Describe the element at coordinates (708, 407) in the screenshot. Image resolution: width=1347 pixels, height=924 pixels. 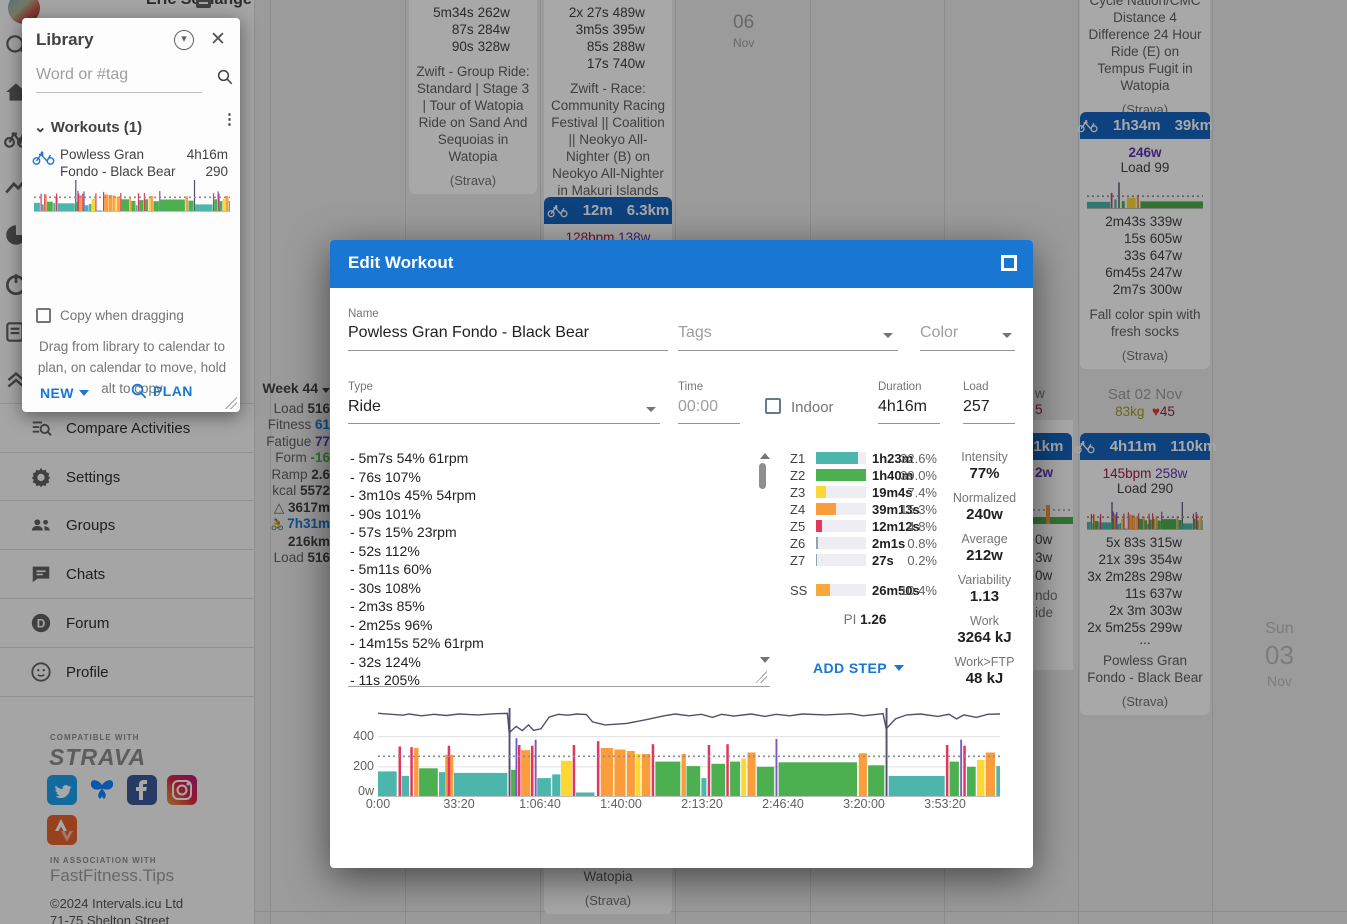
I see `time-field` at that location.